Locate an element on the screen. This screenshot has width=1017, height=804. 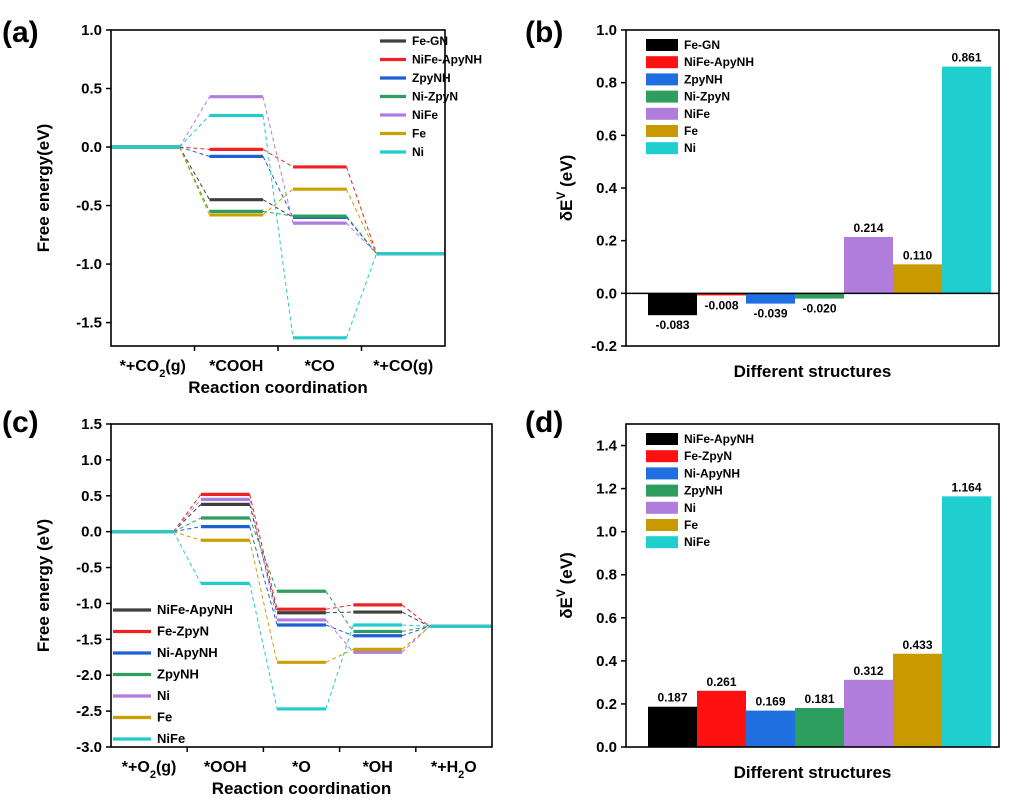
legend-label: Ni-ZpyN is located at coordinates (435, 97).